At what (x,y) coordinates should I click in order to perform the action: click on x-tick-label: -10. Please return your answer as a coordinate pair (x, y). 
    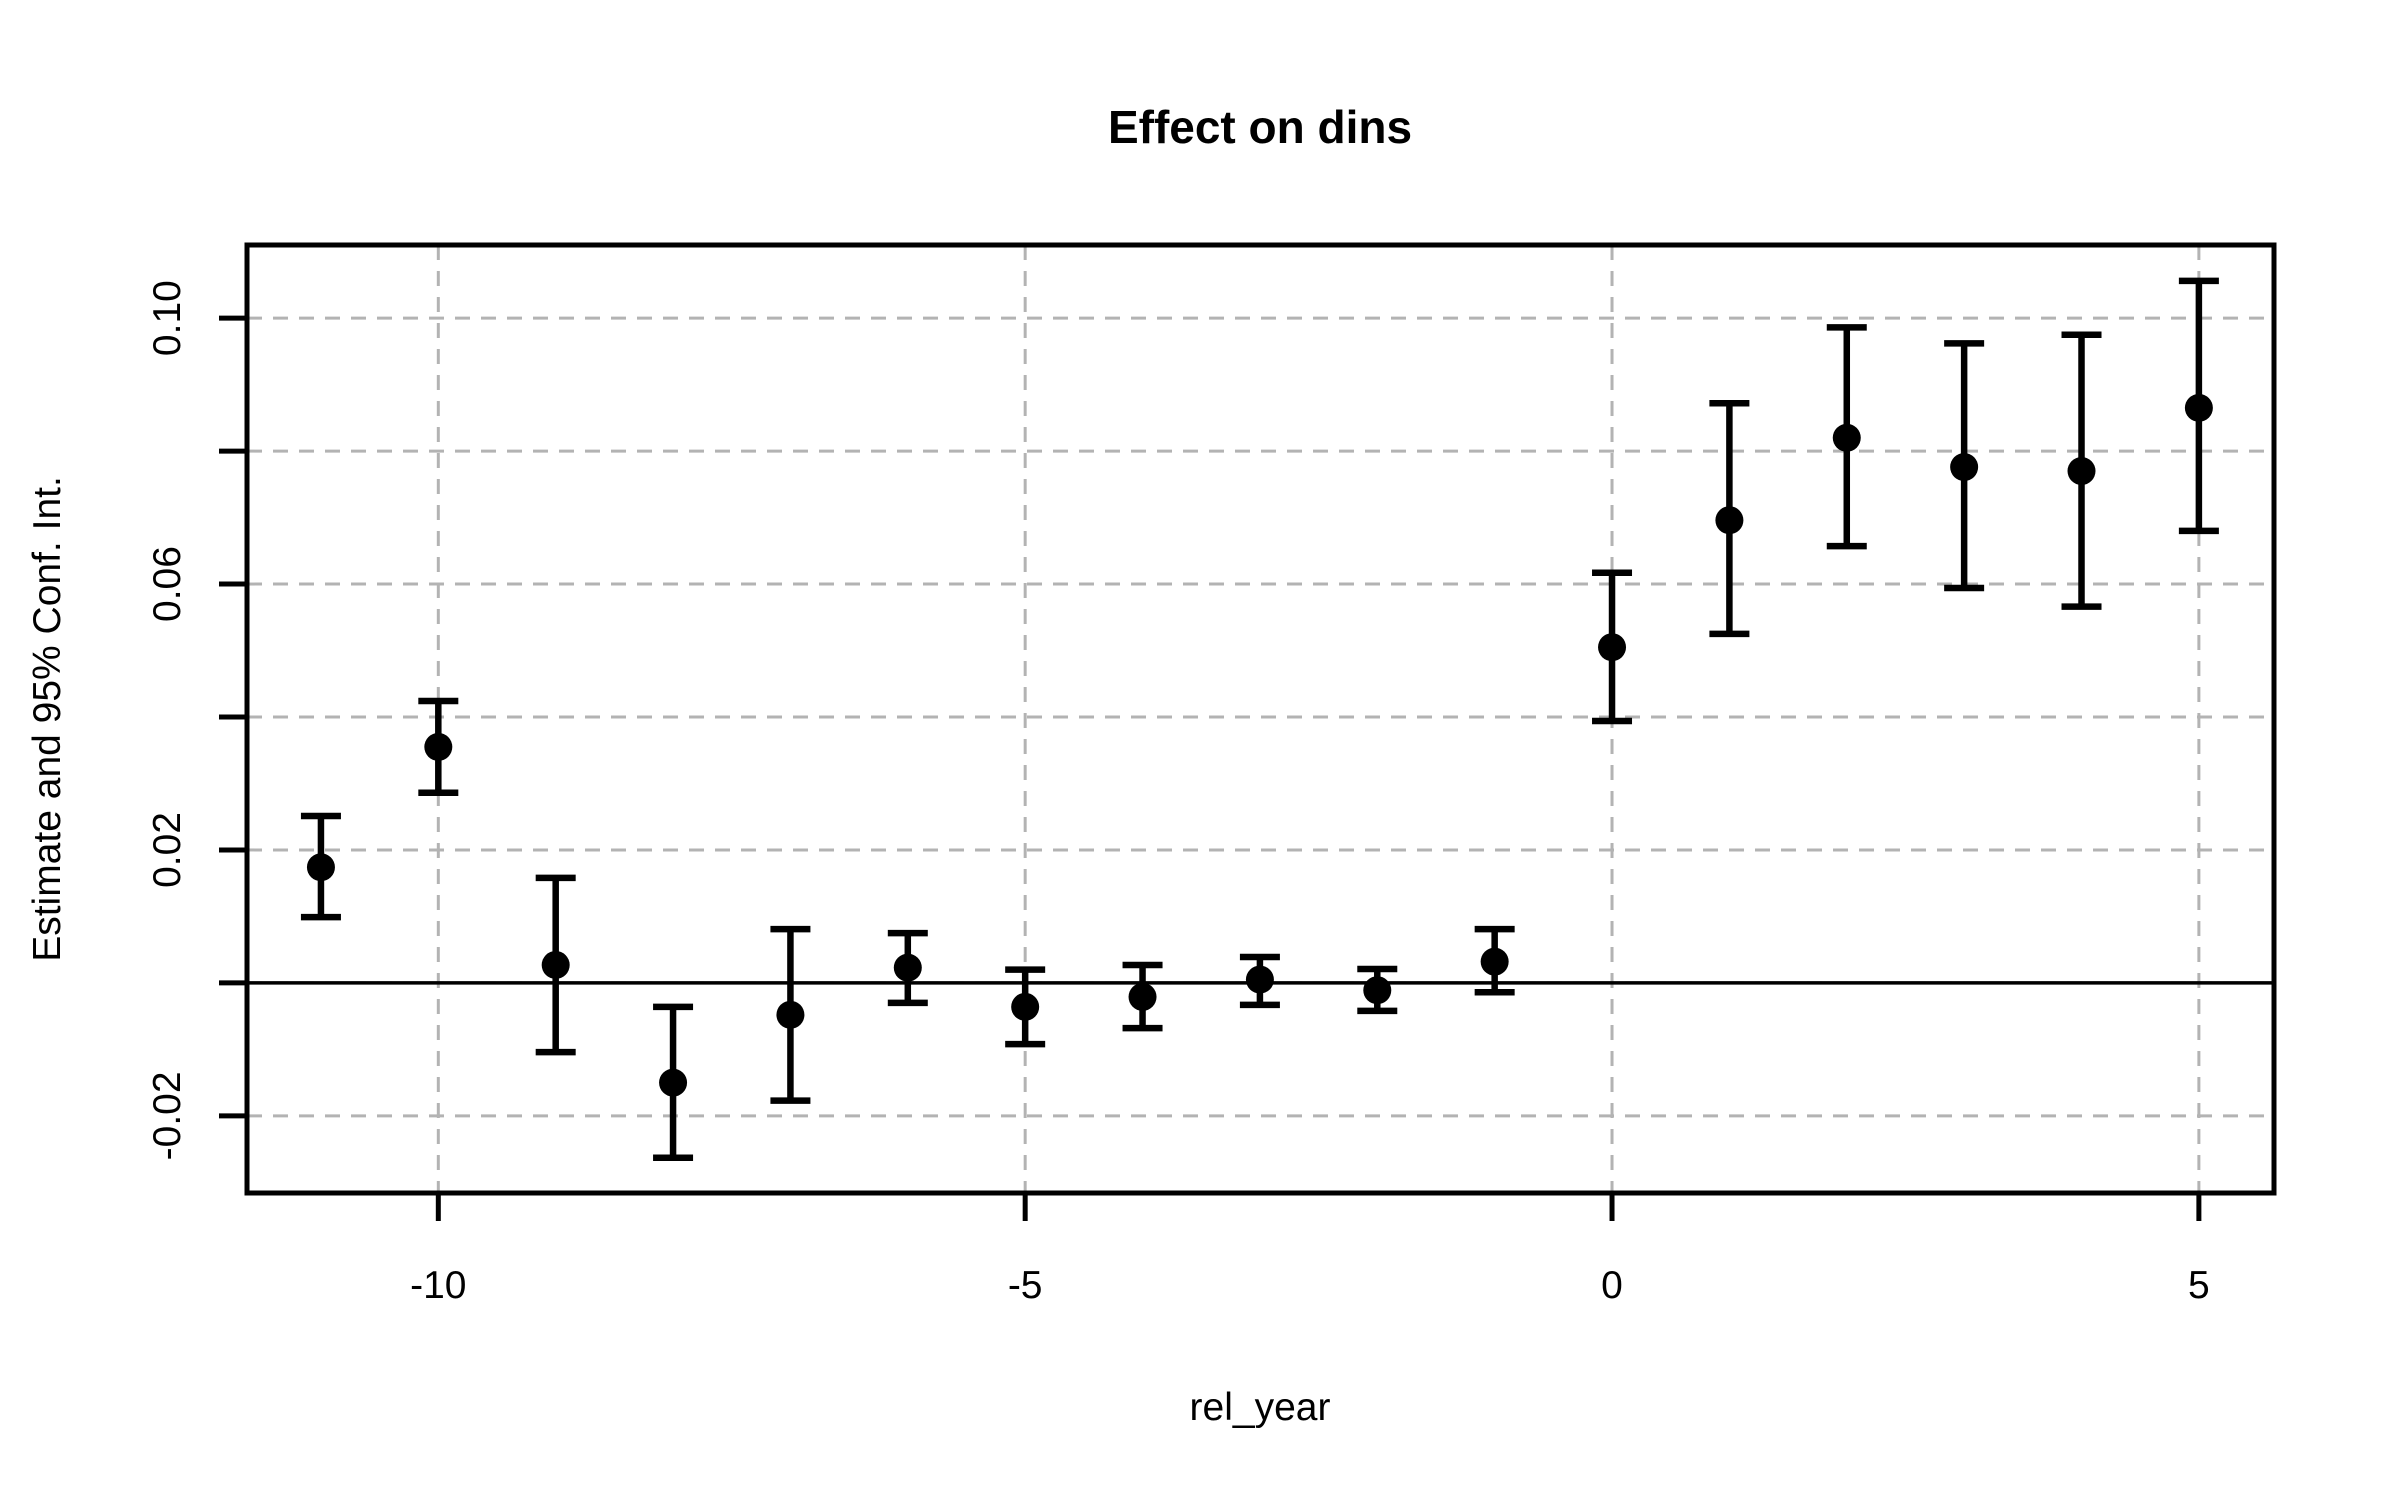
    Looking at the image, I should click on (438, 1285).